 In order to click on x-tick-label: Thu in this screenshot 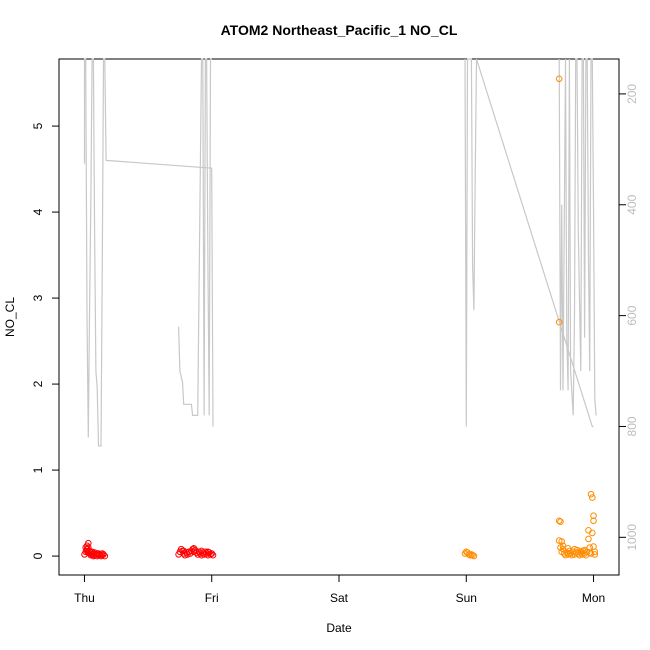, I will do `click(84, 598)`.